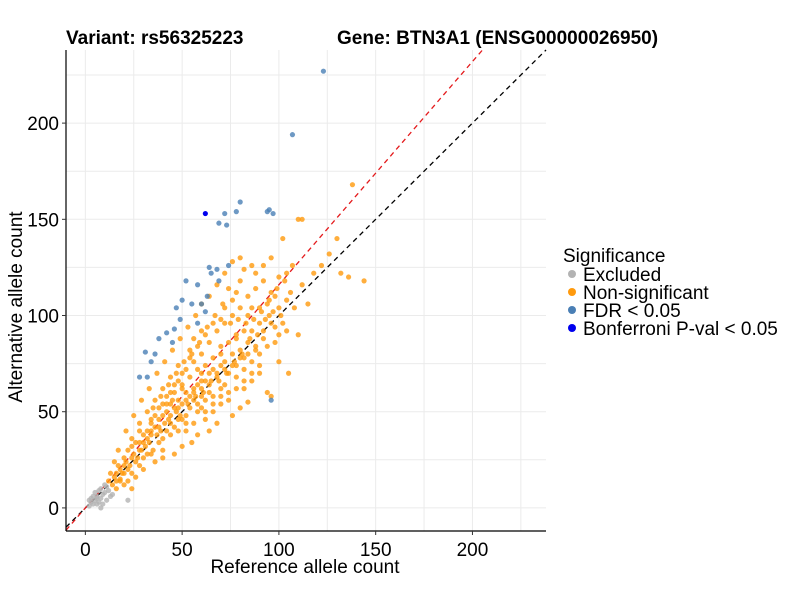 The width and height of the screenshot is (800, 600). I want to click on x-tick-label: 50, so click(182, 550).